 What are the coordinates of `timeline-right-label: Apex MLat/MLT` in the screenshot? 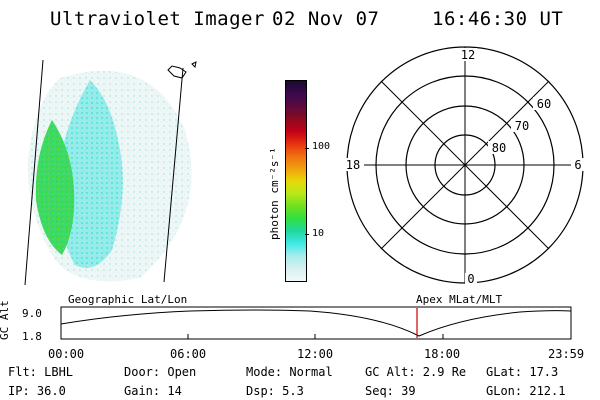 It's located at (459, 299).